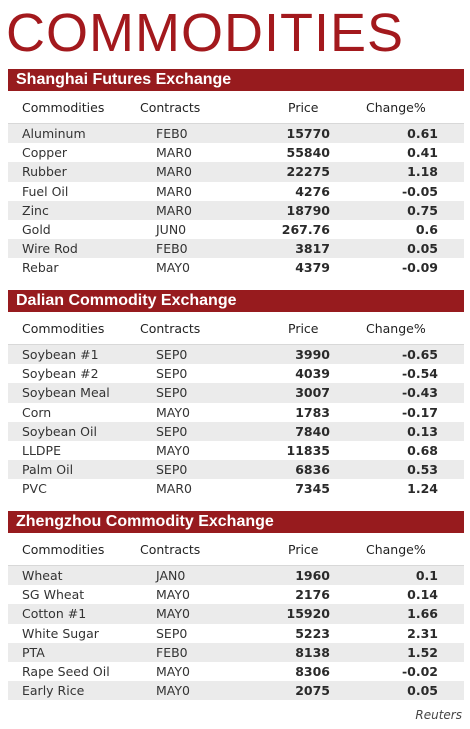  What do you see at coordinates (44, 172) in the screenshot?
I see `cell-commodity: Rubber` at bounding box center [44, 172].